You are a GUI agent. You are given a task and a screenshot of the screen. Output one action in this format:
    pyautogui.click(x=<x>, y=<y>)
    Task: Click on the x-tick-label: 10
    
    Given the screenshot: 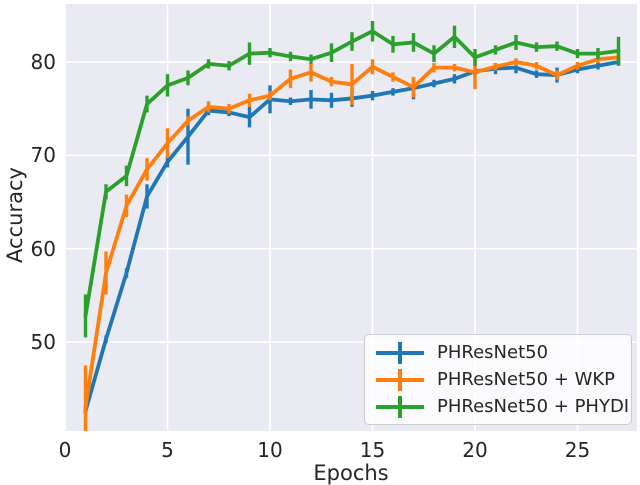 What is the action you would take?
    pyautogui.click(x=270, y=450)
    